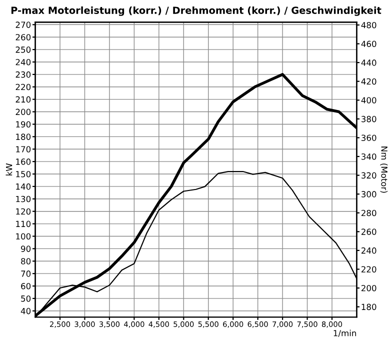 Image resolution: width=392 pixels, height=341 pixels. What do you see at coordinates (368, 63) in the screenshot?
I see `y2-tick-label: 440` at bounding box center [368, 63].